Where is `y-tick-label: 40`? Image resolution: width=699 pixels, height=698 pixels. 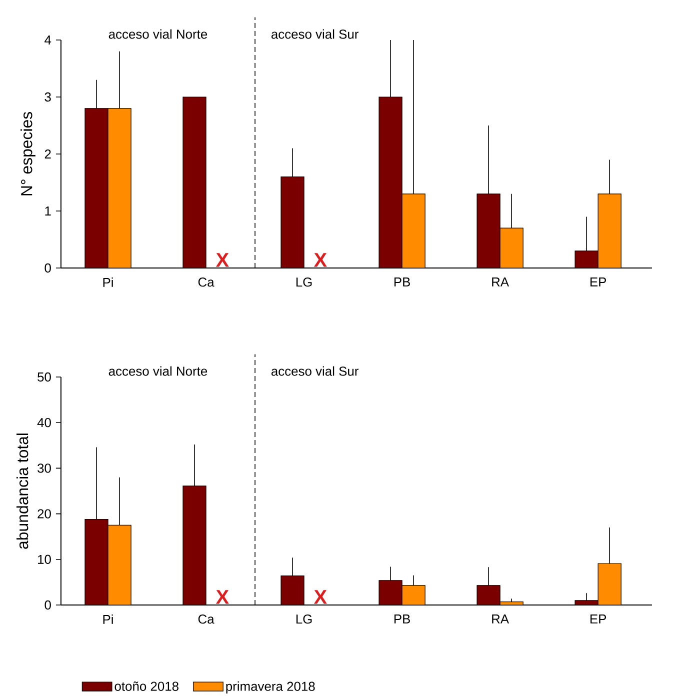
y-tick-label: 40 is located at coordinates (44, 423).